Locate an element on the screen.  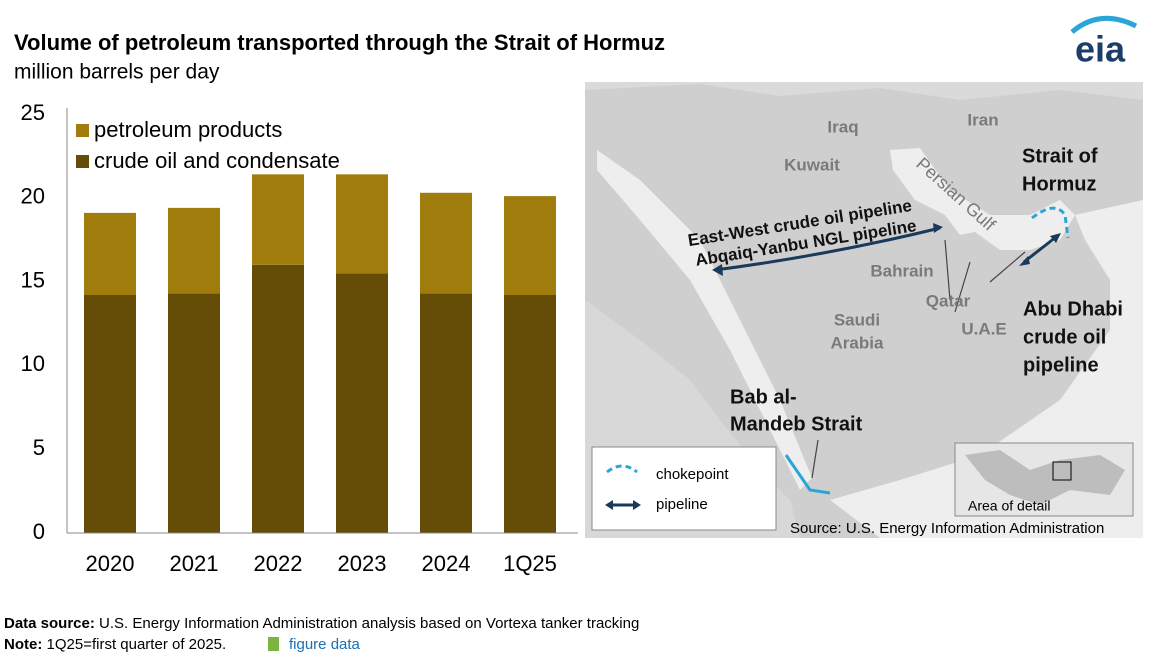
chokepoint-hormuz is located at coordinates (1050, 222).